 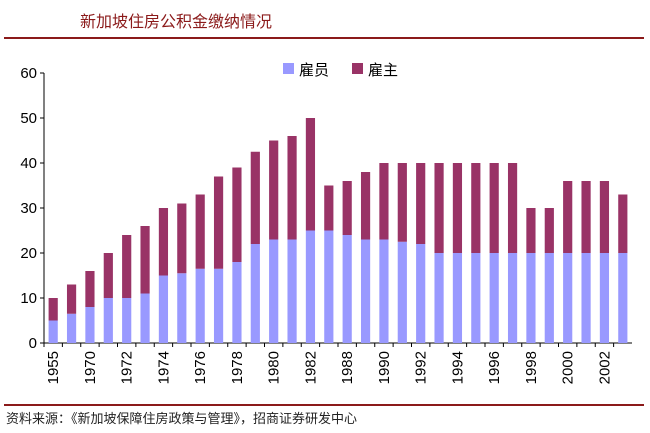 I want to click on x-tick-label: 1976, so click(x=200, y=367).